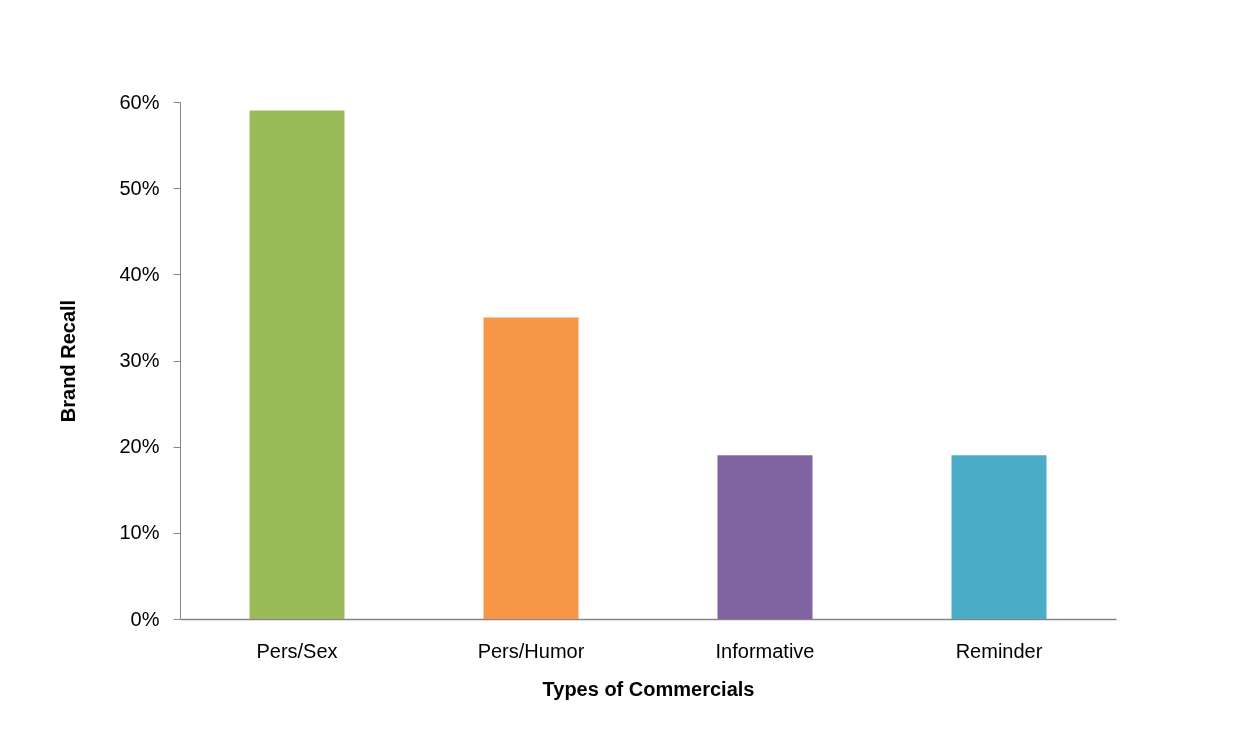 The image size is (1256, 746). What do you see at coordinates (139, 187) in the screenshot?
I see `y-tick-label: 50%` at bounding box center [139, 187].